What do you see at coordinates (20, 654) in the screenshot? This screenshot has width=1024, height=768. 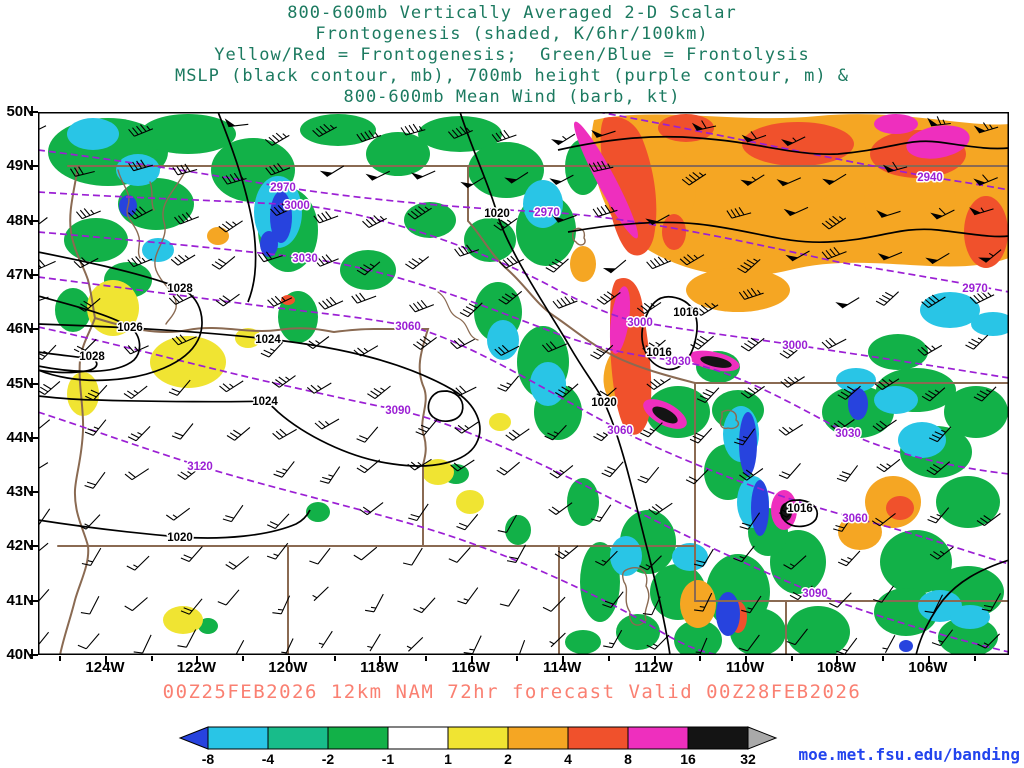 I see `lat-axis-label: 40N` at bounding box center [20, 654].